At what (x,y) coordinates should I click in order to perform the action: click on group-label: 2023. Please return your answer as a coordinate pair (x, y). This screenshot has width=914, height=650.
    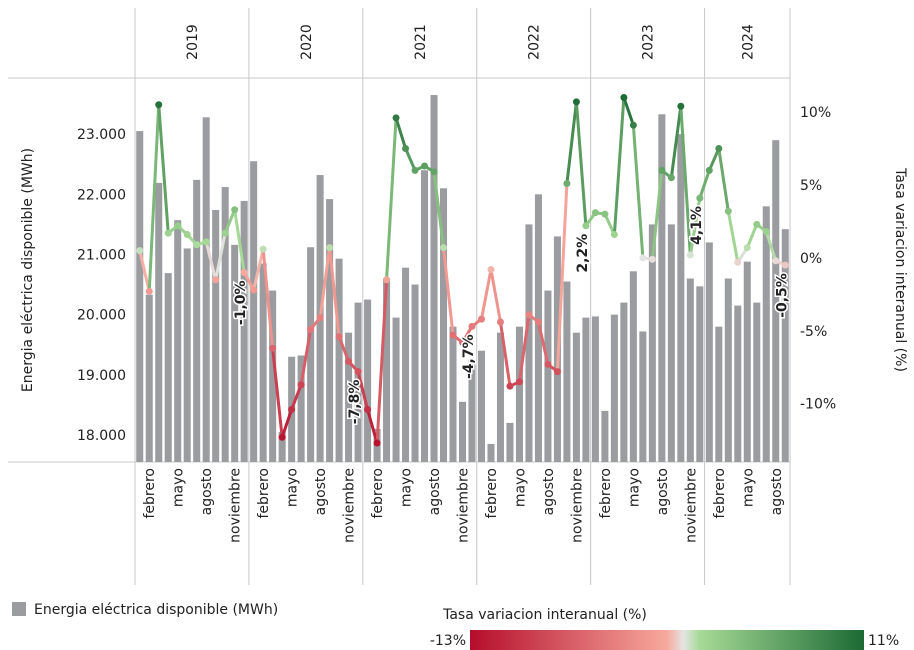
    Looking at the image, I should click on (649, 42).